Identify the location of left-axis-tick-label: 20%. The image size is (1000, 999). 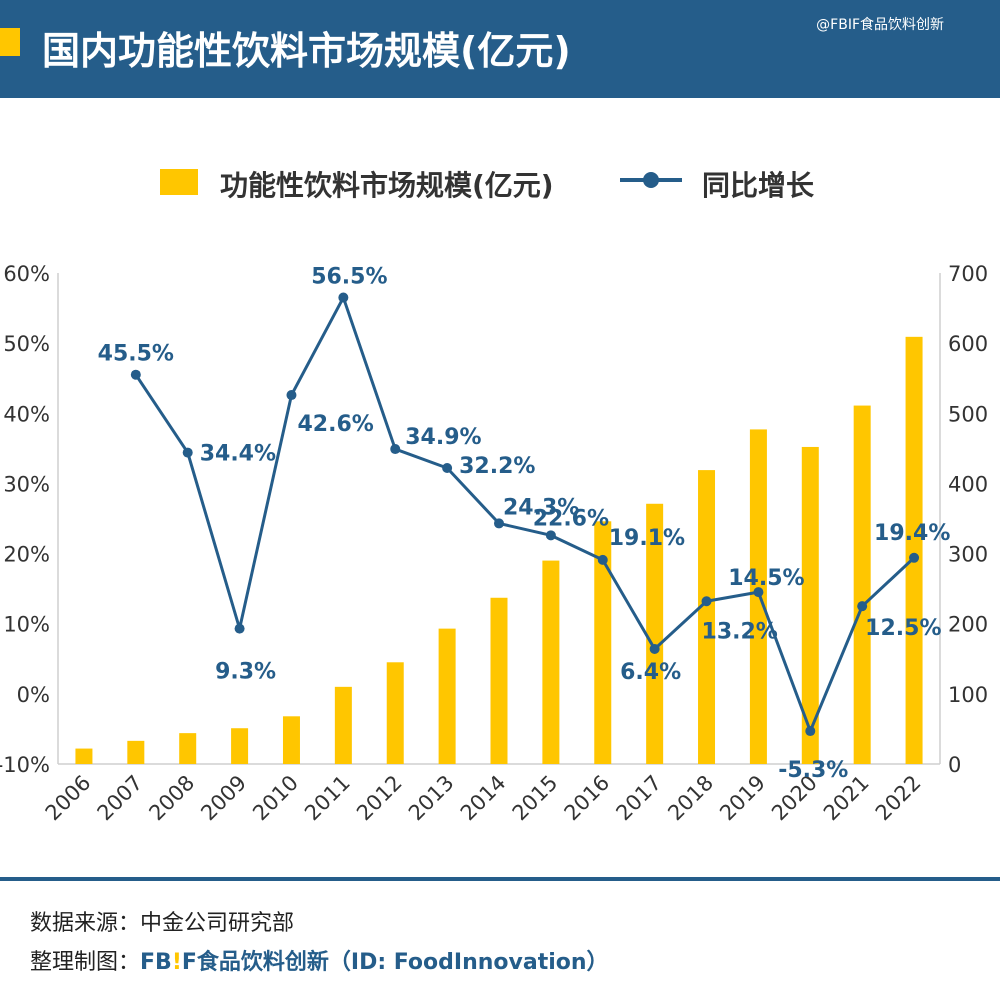
(26, 555).